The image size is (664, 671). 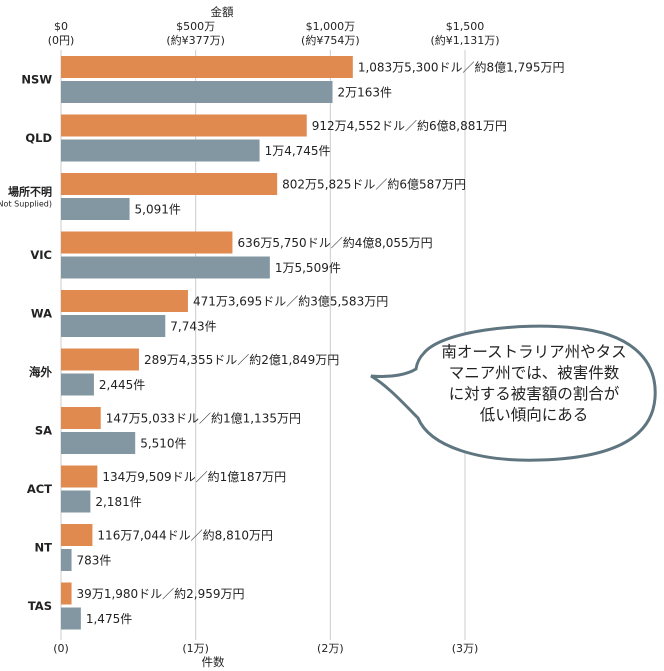 I want to click on category-label: NT, so click(x=44, y=548).